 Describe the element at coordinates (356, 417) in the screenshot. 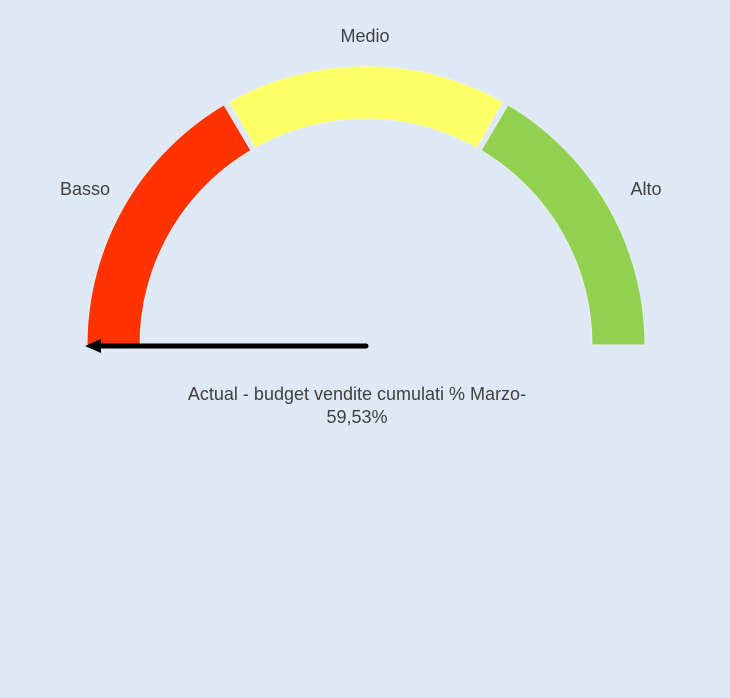

I see `gauge-caption-line2: 59,53%` at that location.